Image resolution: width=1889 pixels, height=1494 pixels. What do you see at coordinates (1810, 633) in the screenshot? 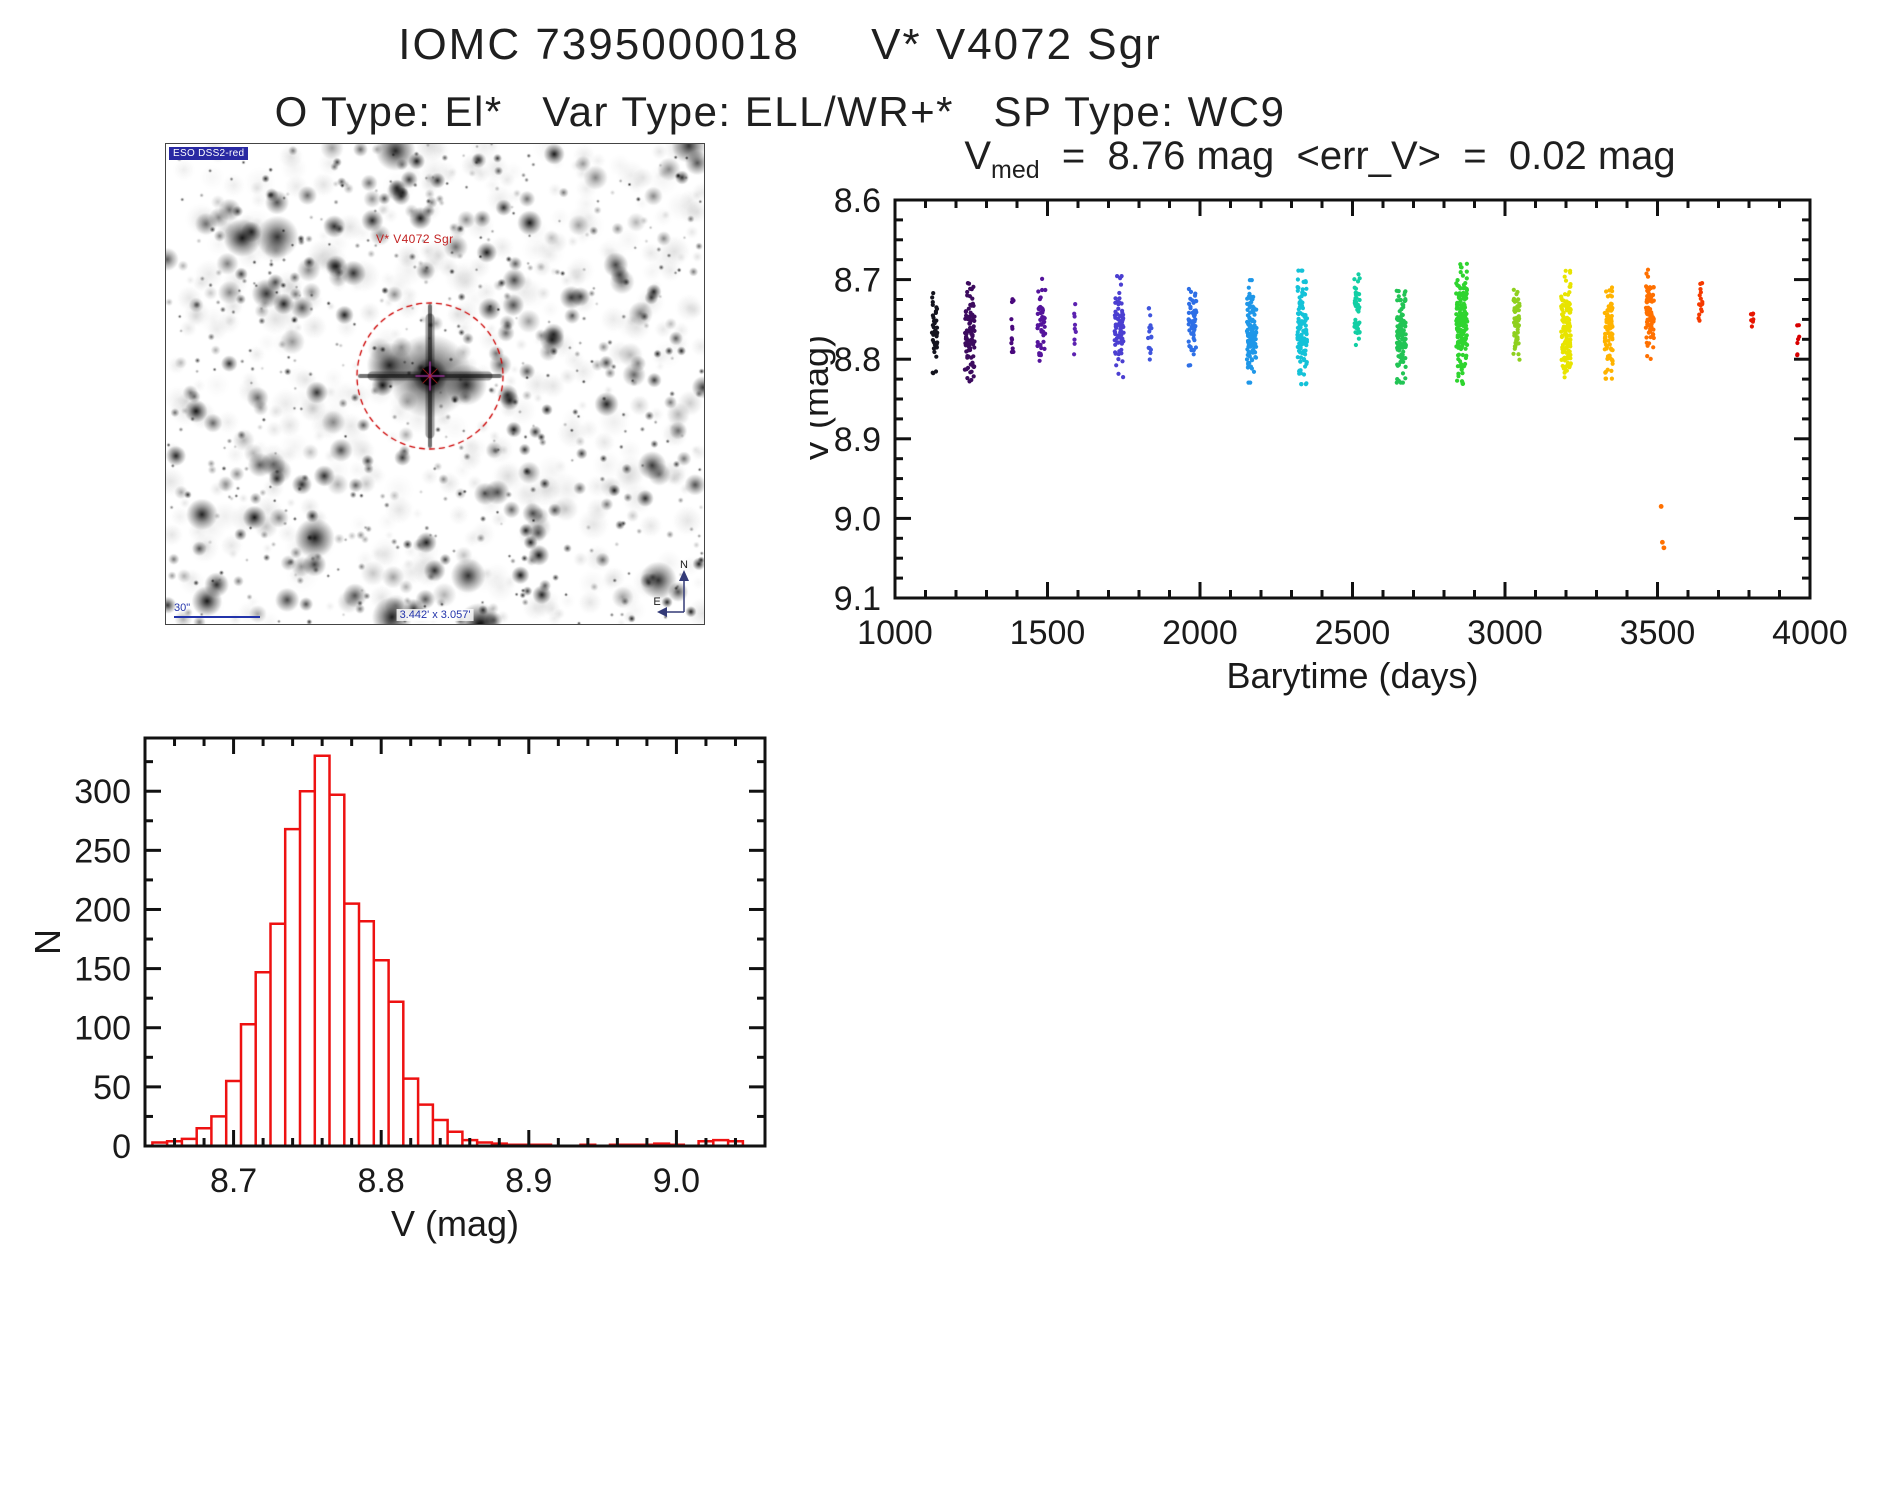
I see `svg-text: 4000` at bounding box center [1810, 633].